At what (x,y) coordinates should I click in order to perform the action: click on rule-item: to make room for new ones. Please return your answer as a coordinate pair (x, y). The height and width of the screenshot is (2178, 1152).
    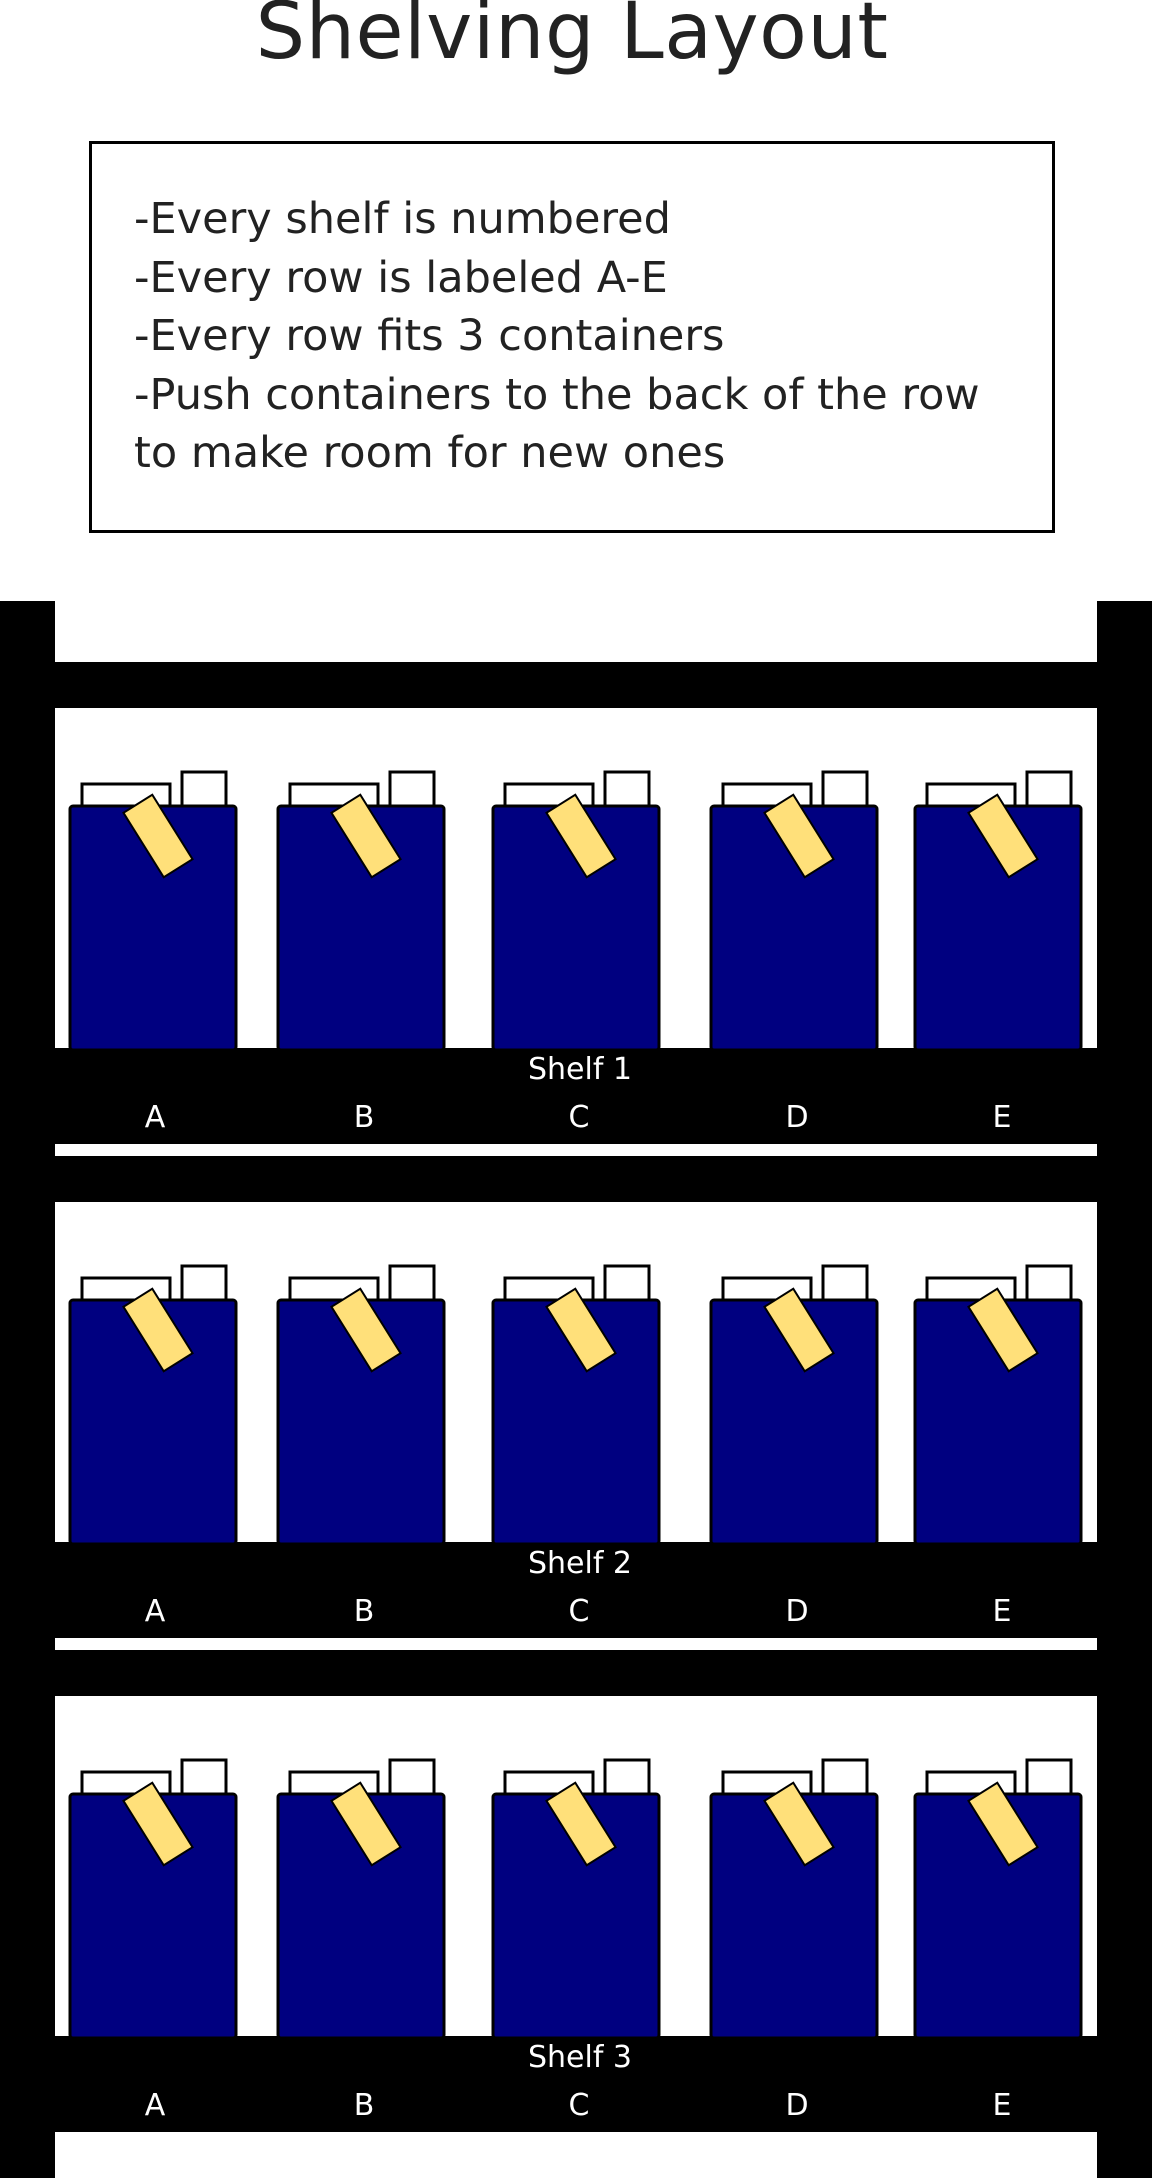
    Looking at the image, I should click on (430, 453).